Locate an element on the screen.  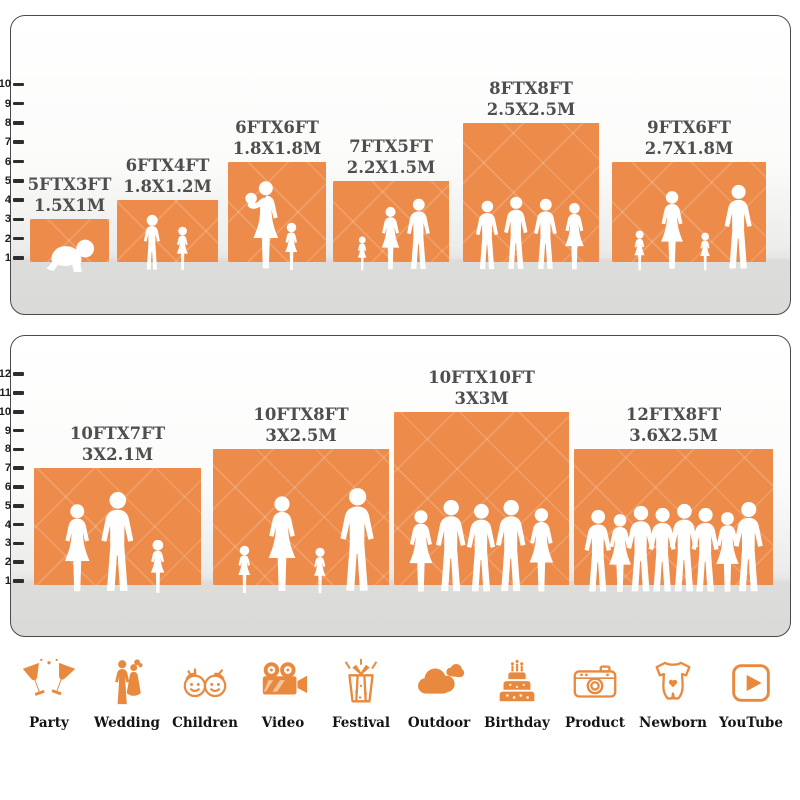
backdrop-label: 10FTX7FT 3X2.1M is located at coordinates (118, 444).